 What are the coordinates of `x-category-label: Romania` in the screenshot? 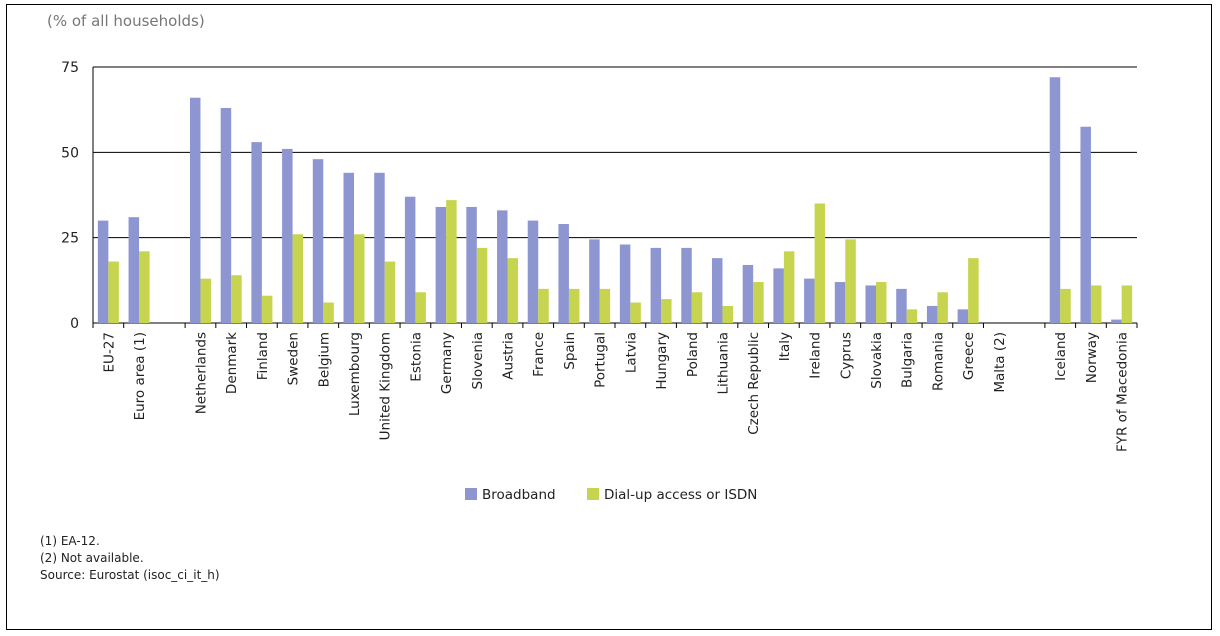 It's located at (938, 361).